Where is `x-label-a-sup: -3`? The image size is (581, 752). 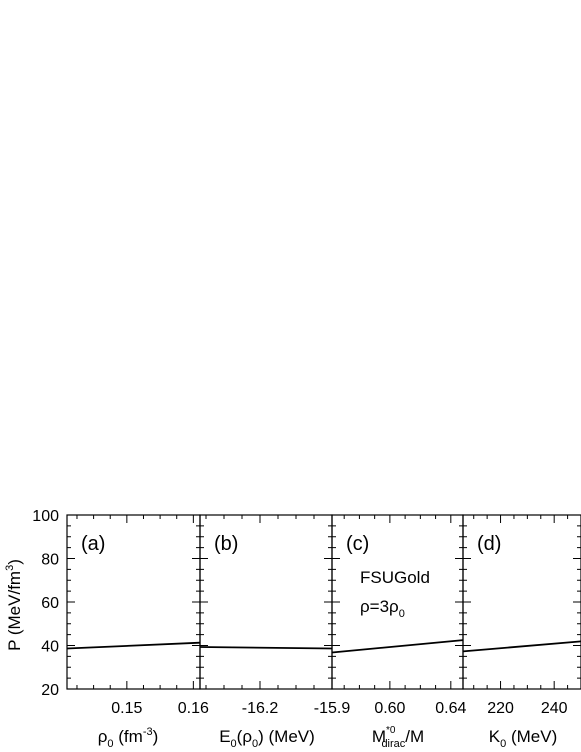
x-label-a-sup: -3 is located at coordinates (148, 732).